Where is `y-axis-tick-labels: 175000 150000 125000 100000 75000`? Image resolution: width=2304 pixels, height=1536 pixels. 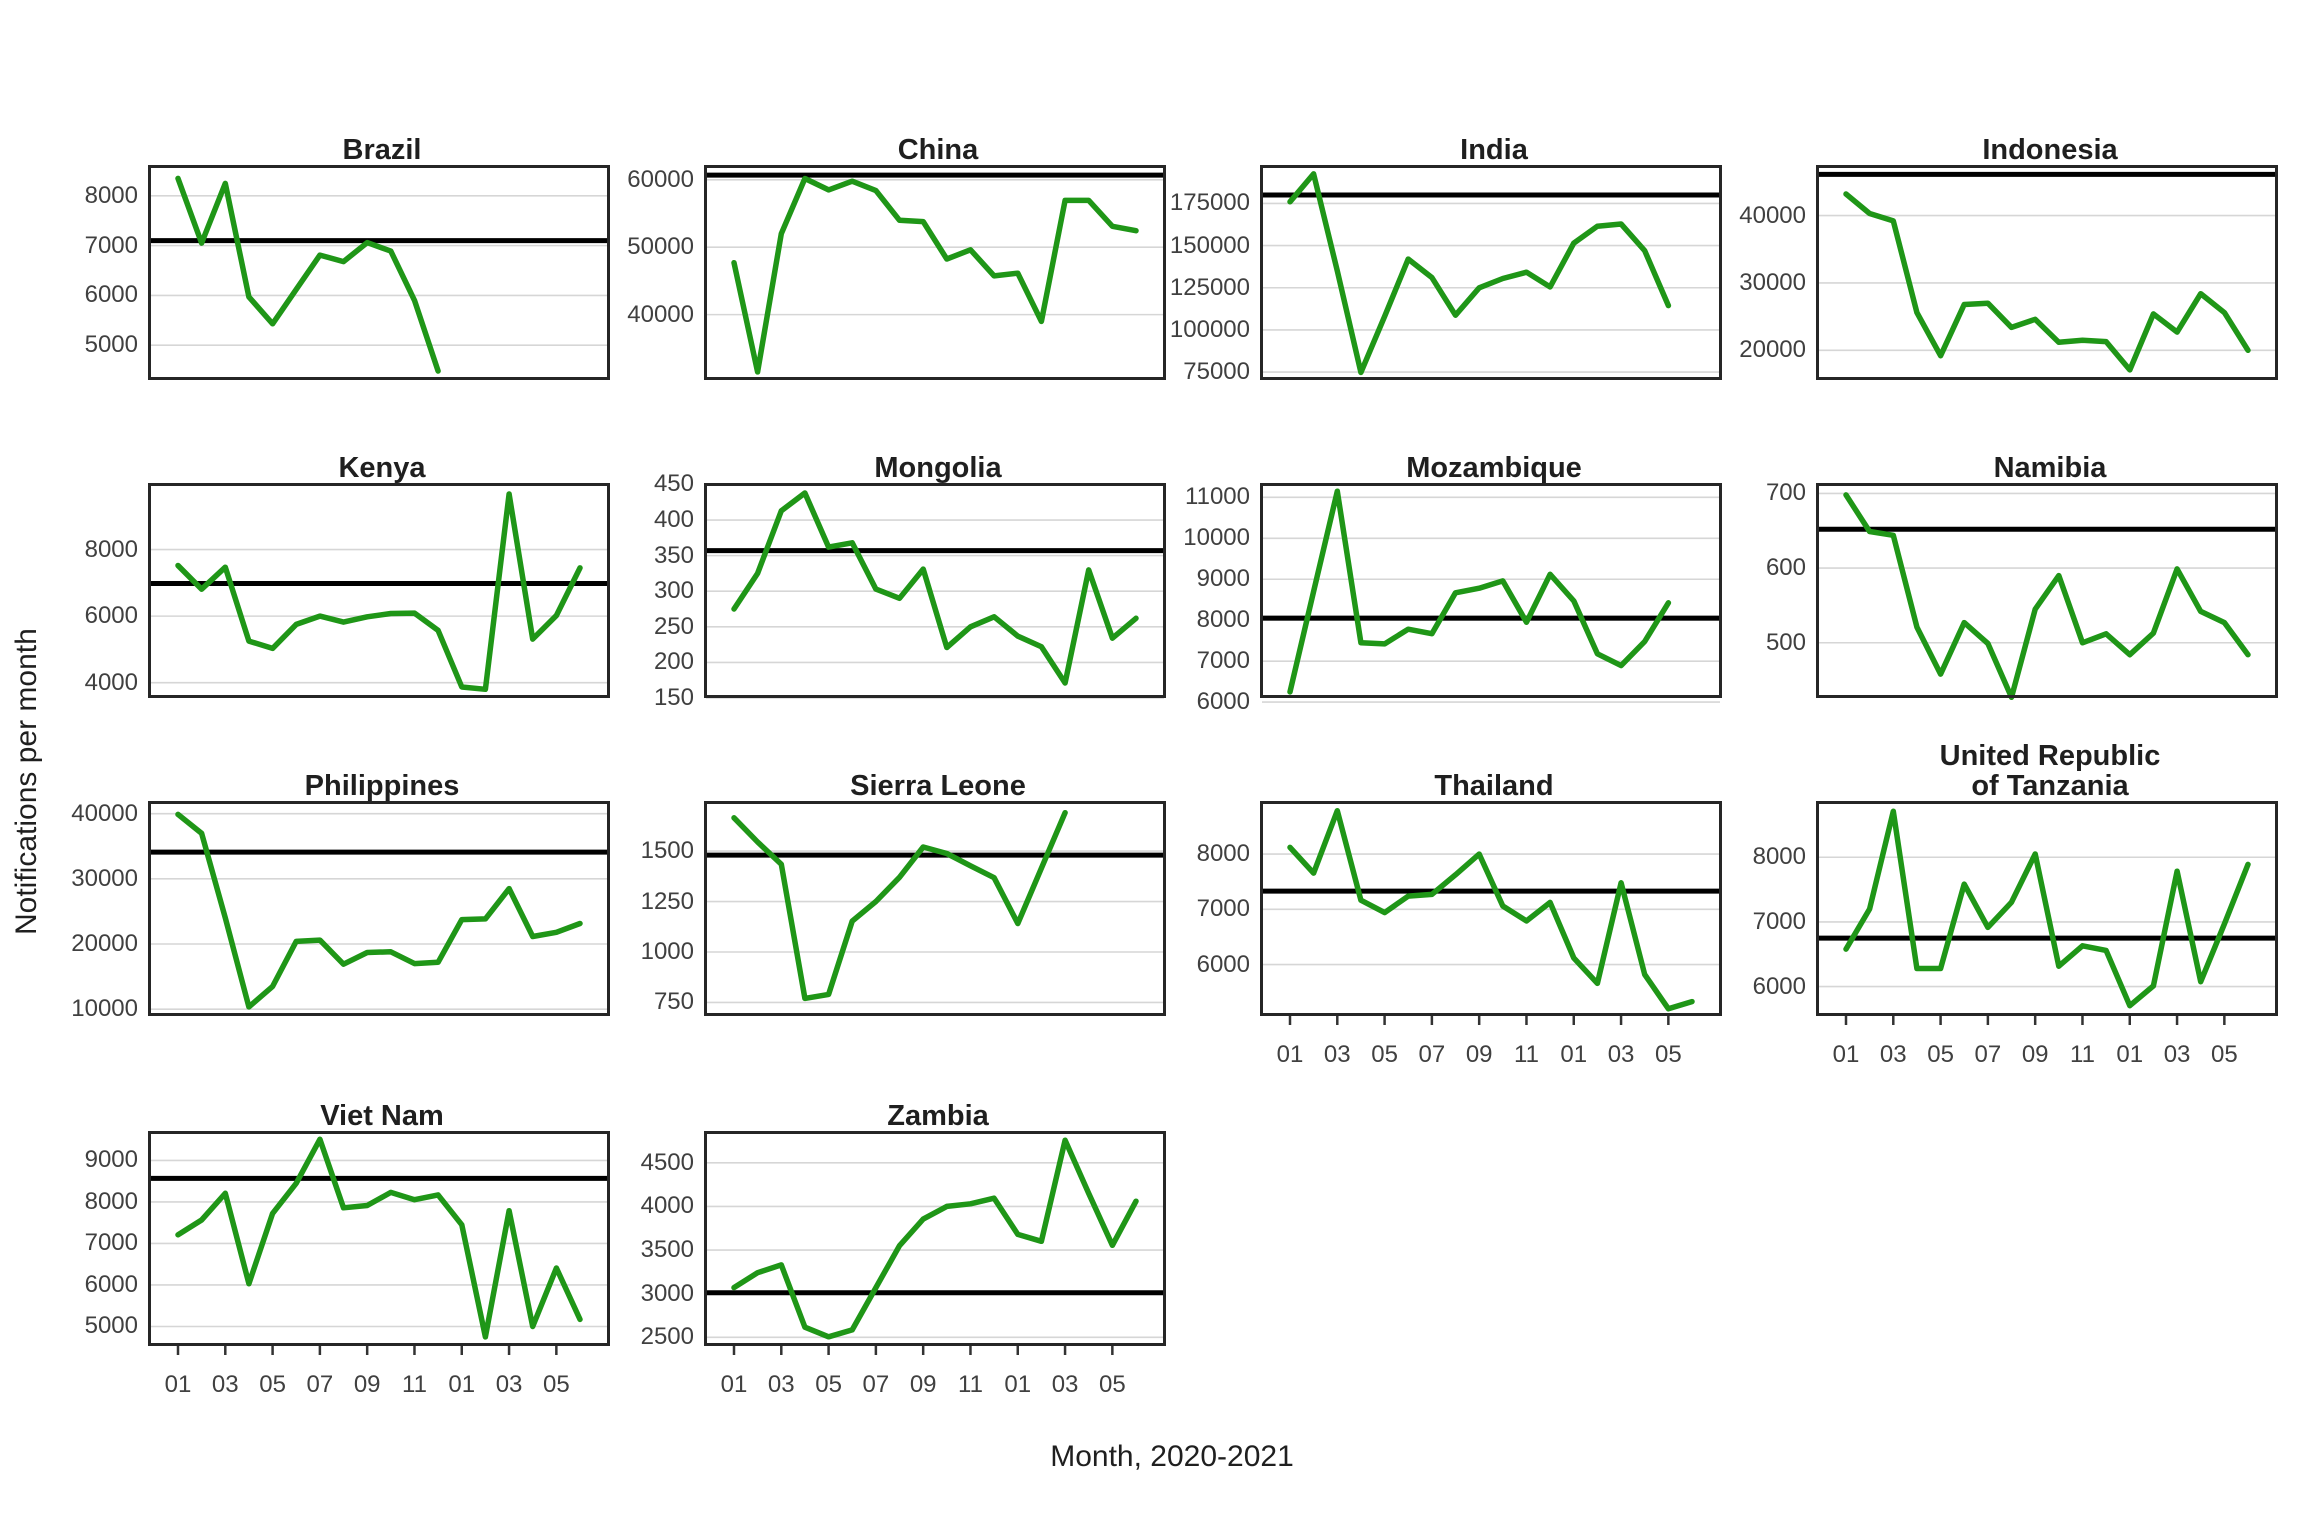 y-axis-tick-labels: 175000 150000 125000 100000 75000 is located at coordinates (1215, 275).